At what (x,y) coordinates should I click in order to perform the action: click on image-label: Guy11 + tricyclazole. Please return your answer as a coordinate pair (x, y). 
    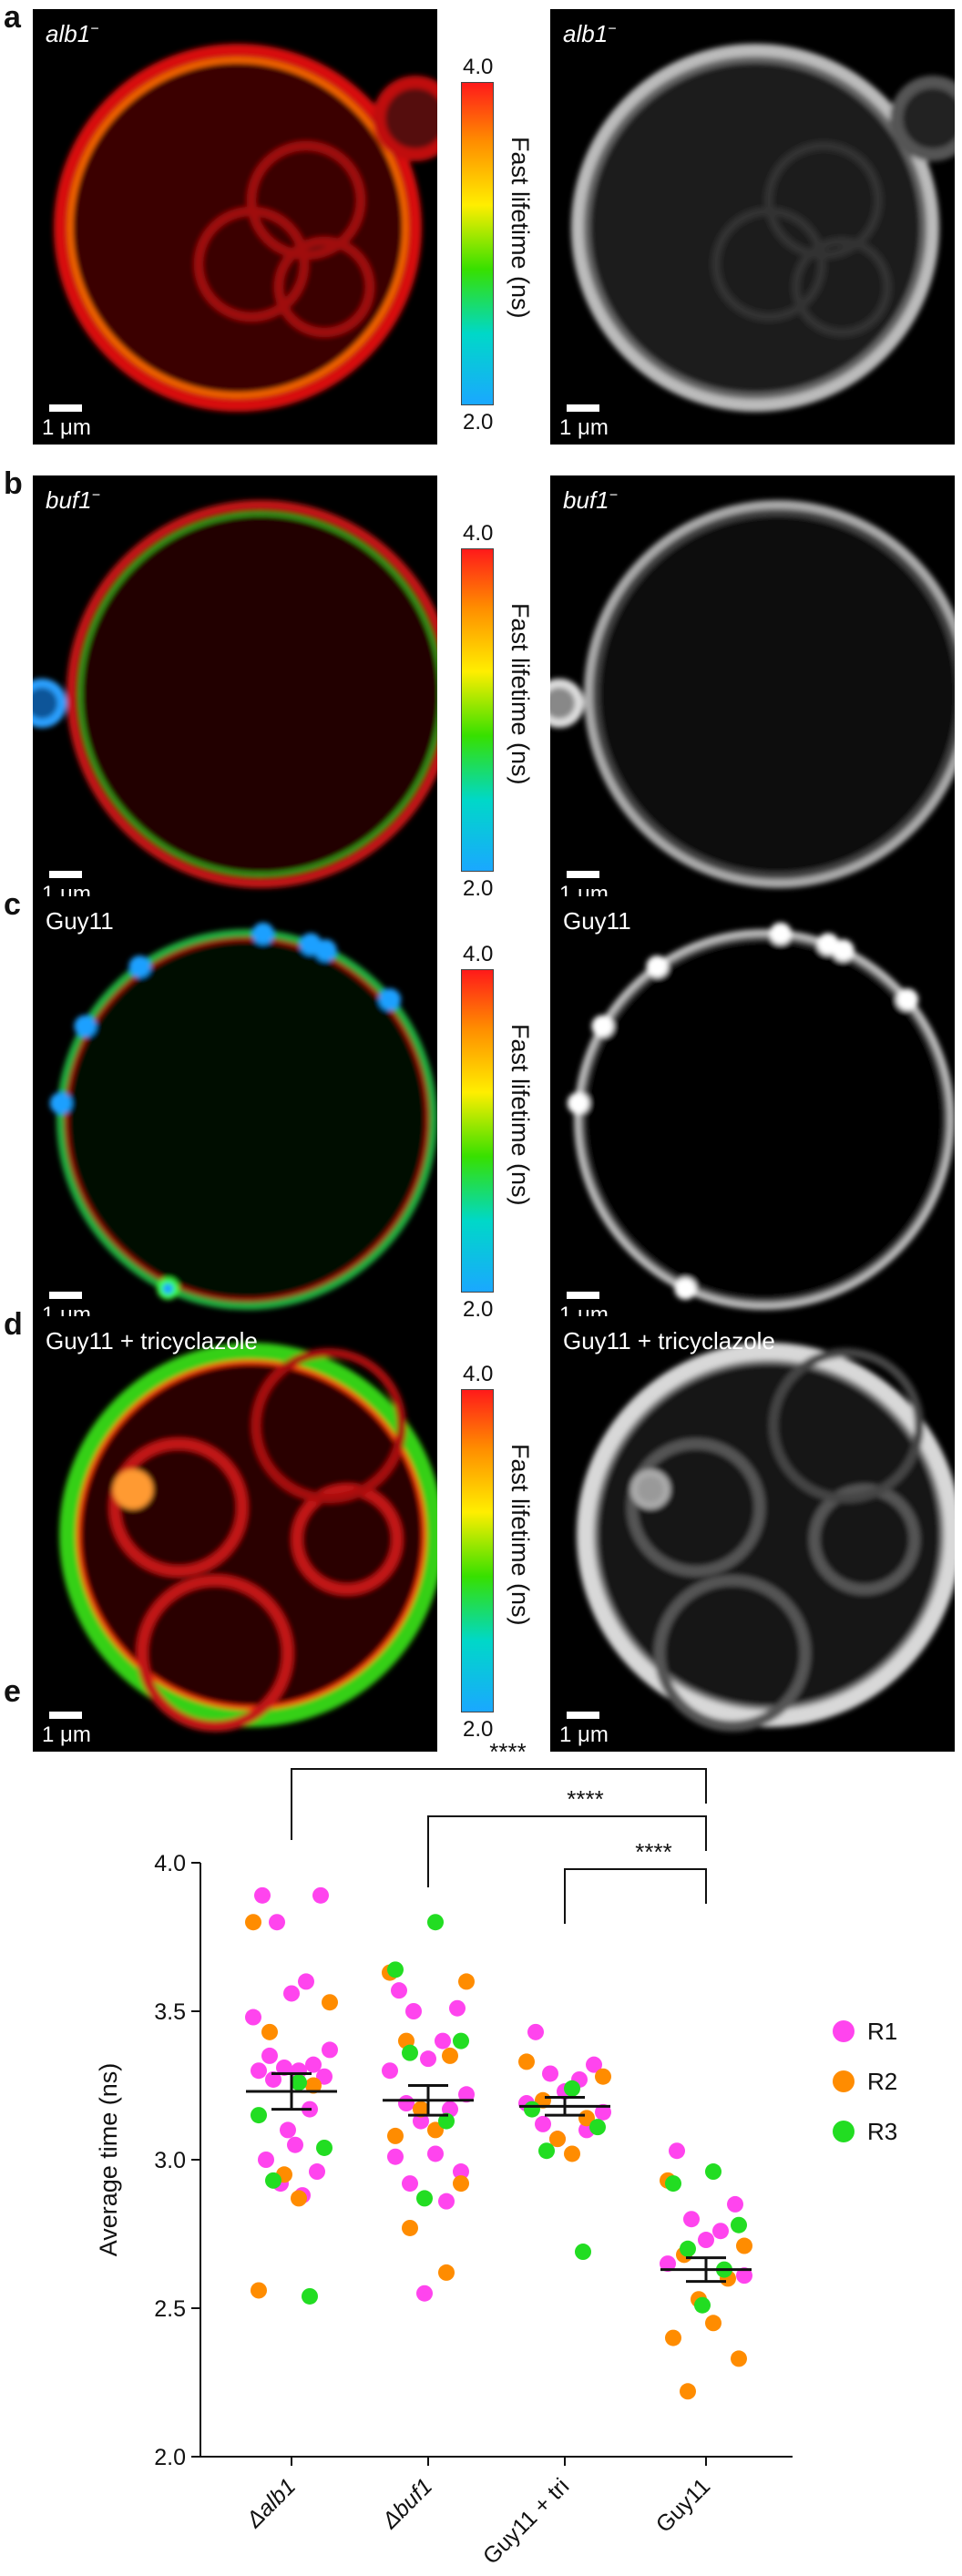
    Looking at the image, I should click on (669, 1341).